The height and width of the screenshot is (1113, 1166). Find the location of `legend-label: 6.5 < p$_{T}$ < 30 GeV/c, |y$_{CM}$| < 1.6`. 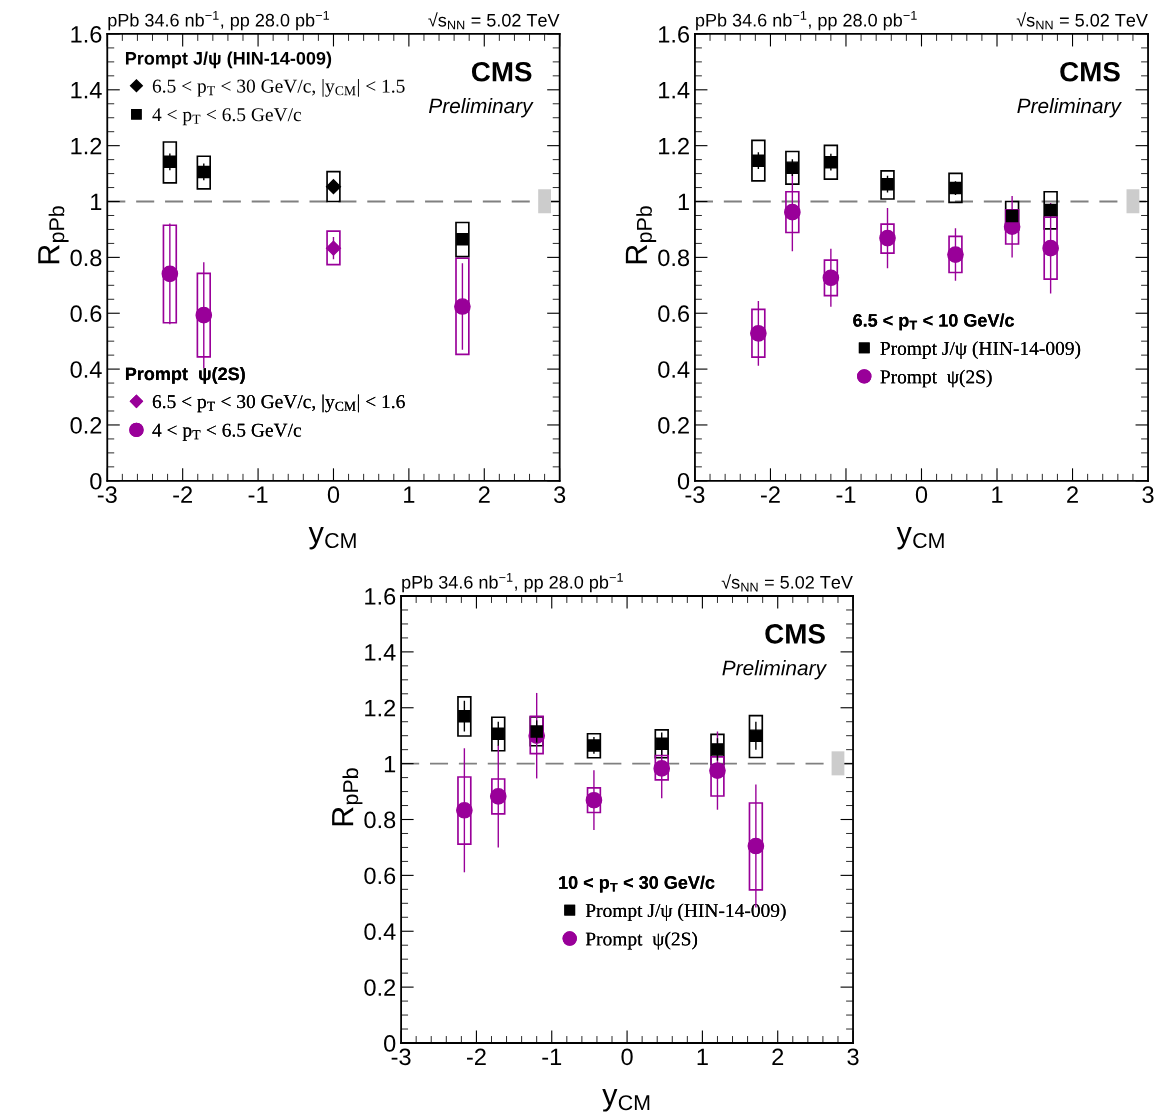

legend-label: 6.5 < p$_{T}$ < 30 GeV/c, |y$_{CM}$| < 1.6 is located at coordinates (278, 403).